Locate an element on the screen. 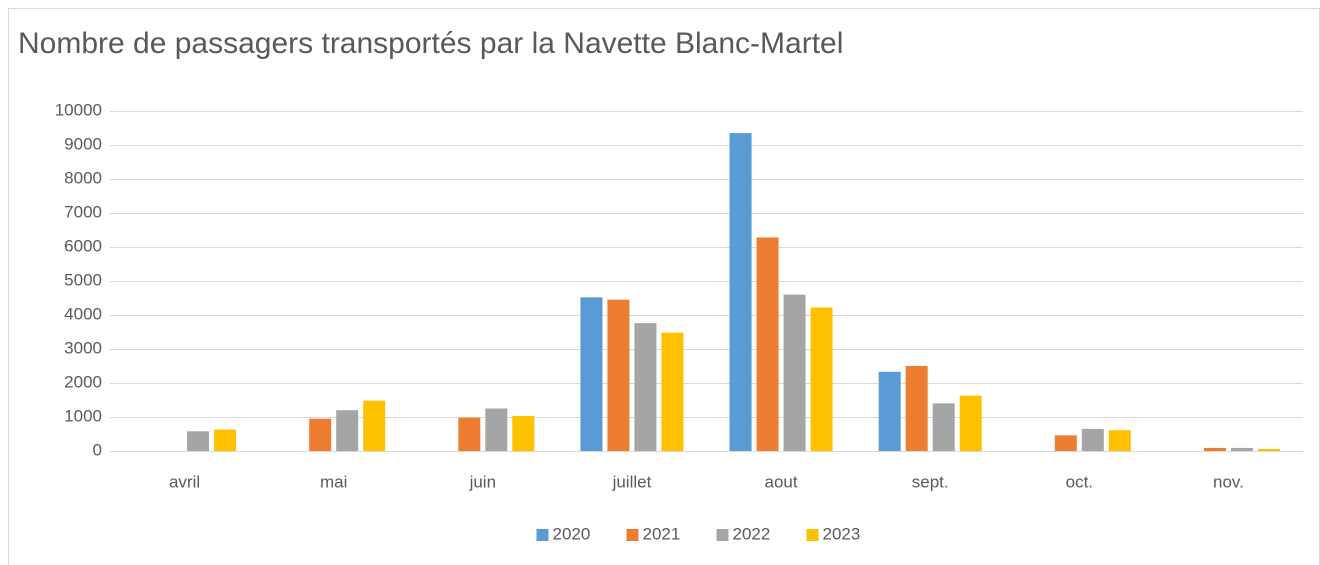  y-tick-label: 7000 is located at coordinates (83, 211).